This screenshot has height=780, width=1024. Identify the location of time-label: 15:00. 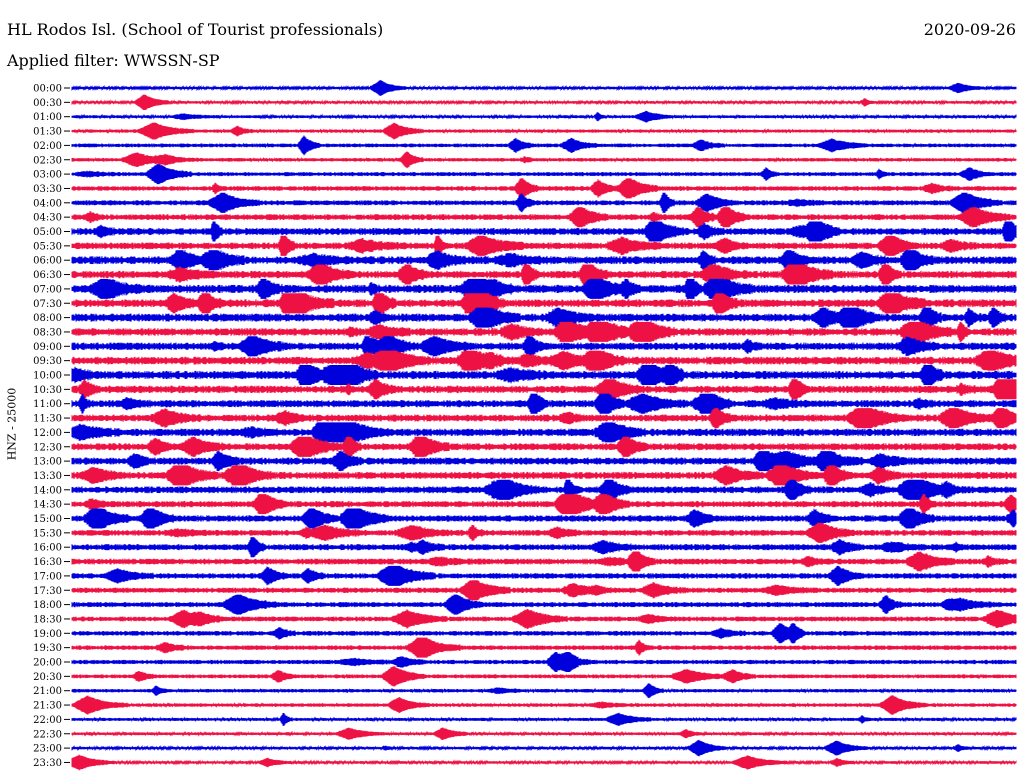
(47, 519).